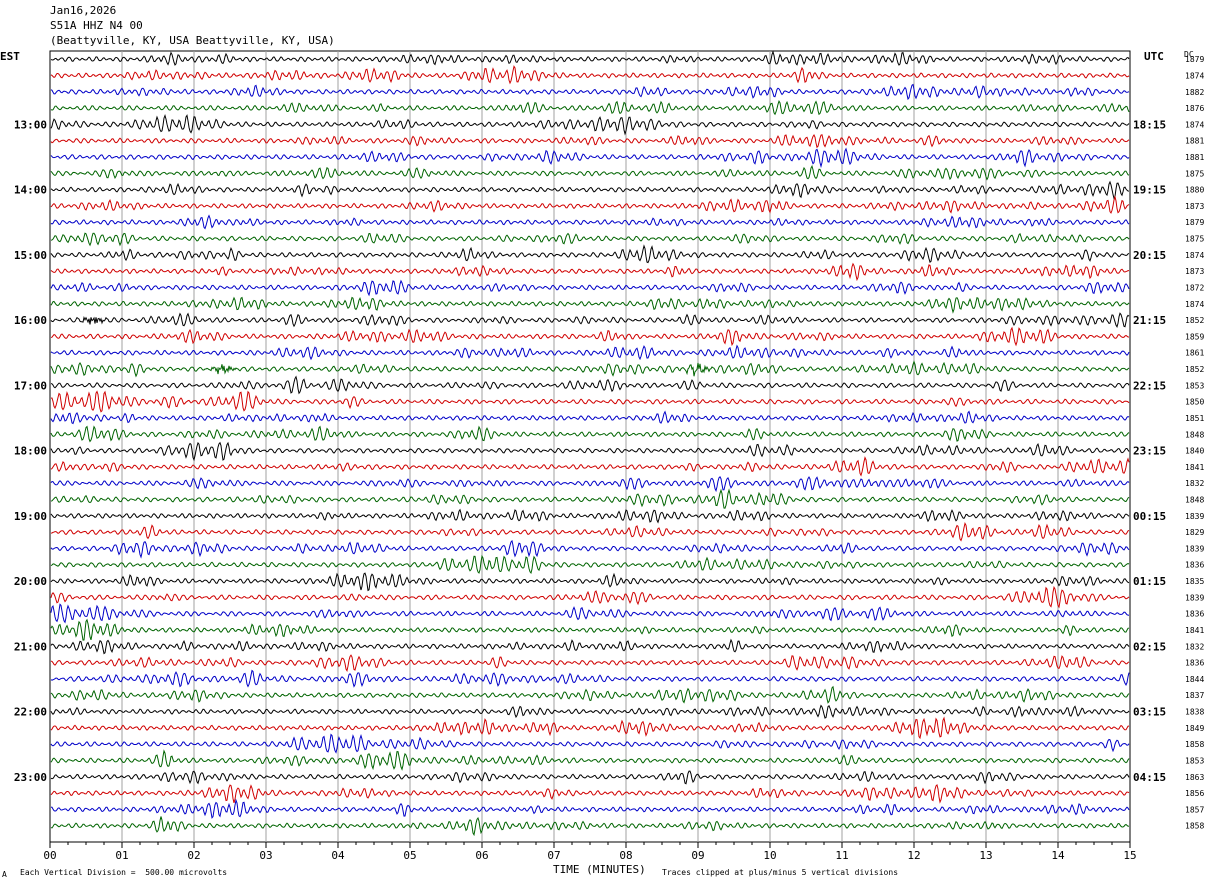 This screenshot has height=886, width=1210. What do you see at coordinates (30, 646) in the screenshot?
I see `left-hour-label: 21:00` at bounding box center [30, 646].